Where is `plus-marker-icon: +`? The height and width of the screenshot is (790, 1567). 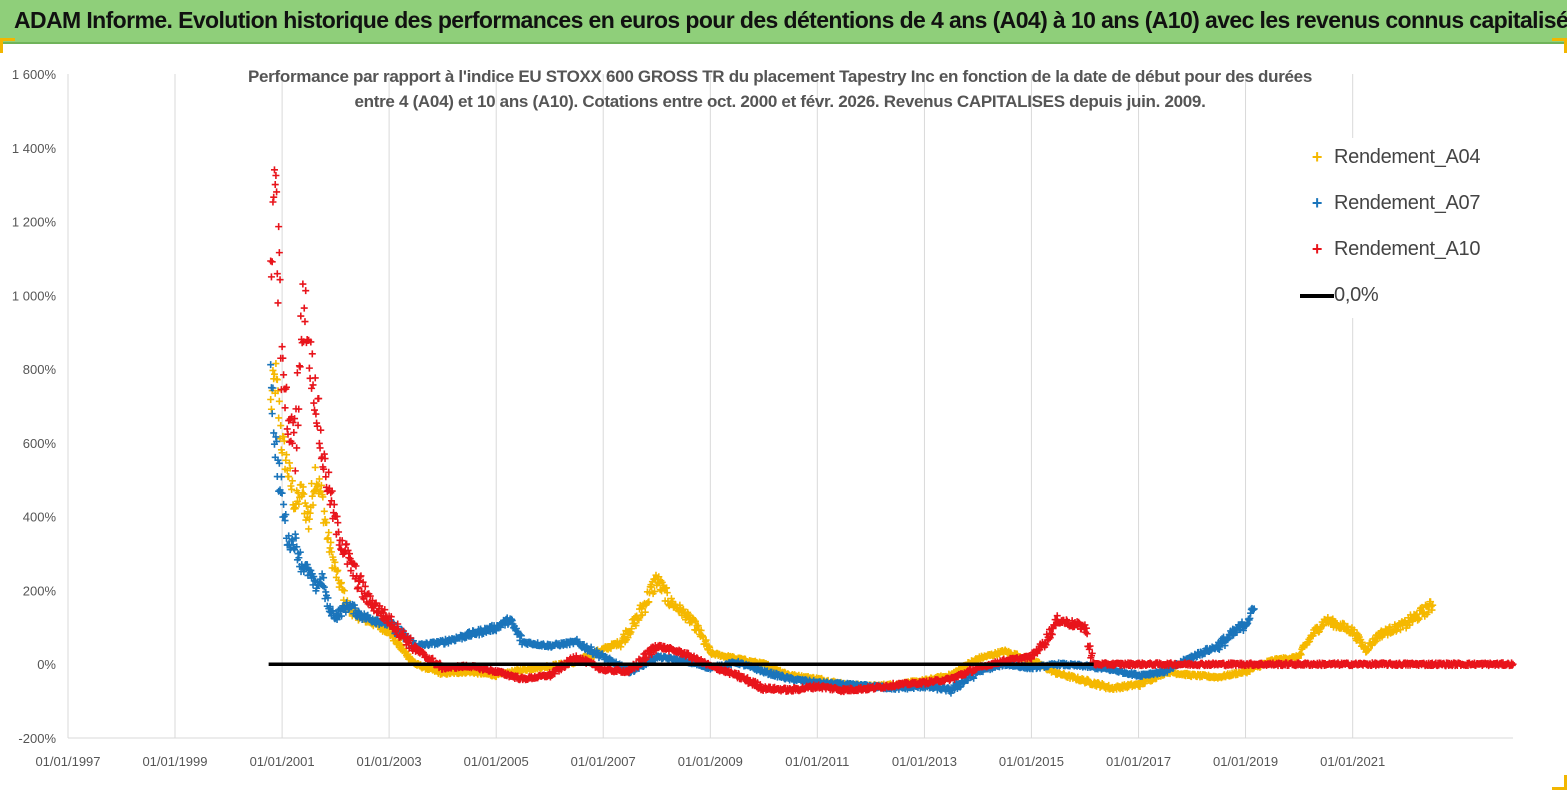
plus-marker-icon: + is located at coordinates (1317, 203).